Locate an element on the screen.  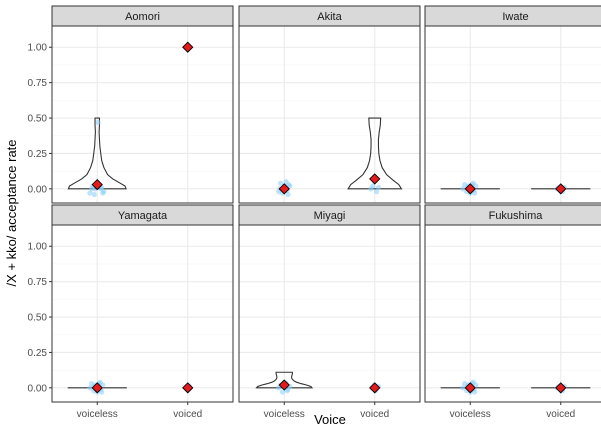
strip-label: Miyagi is located at coordinates (330, 216).